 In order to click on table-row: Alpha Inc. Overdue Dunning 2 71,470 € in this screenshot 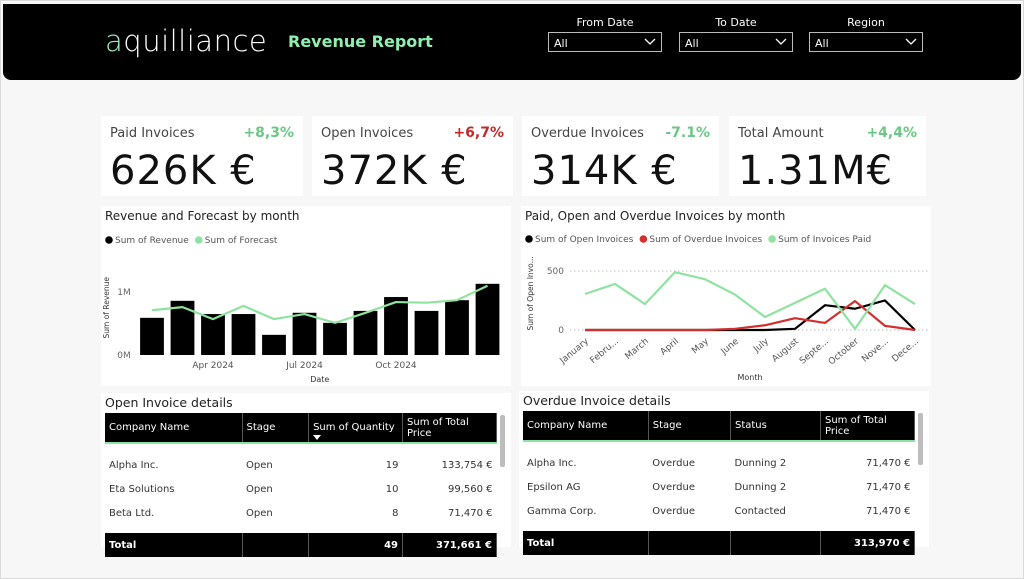, I will do `click(719, 458)`.